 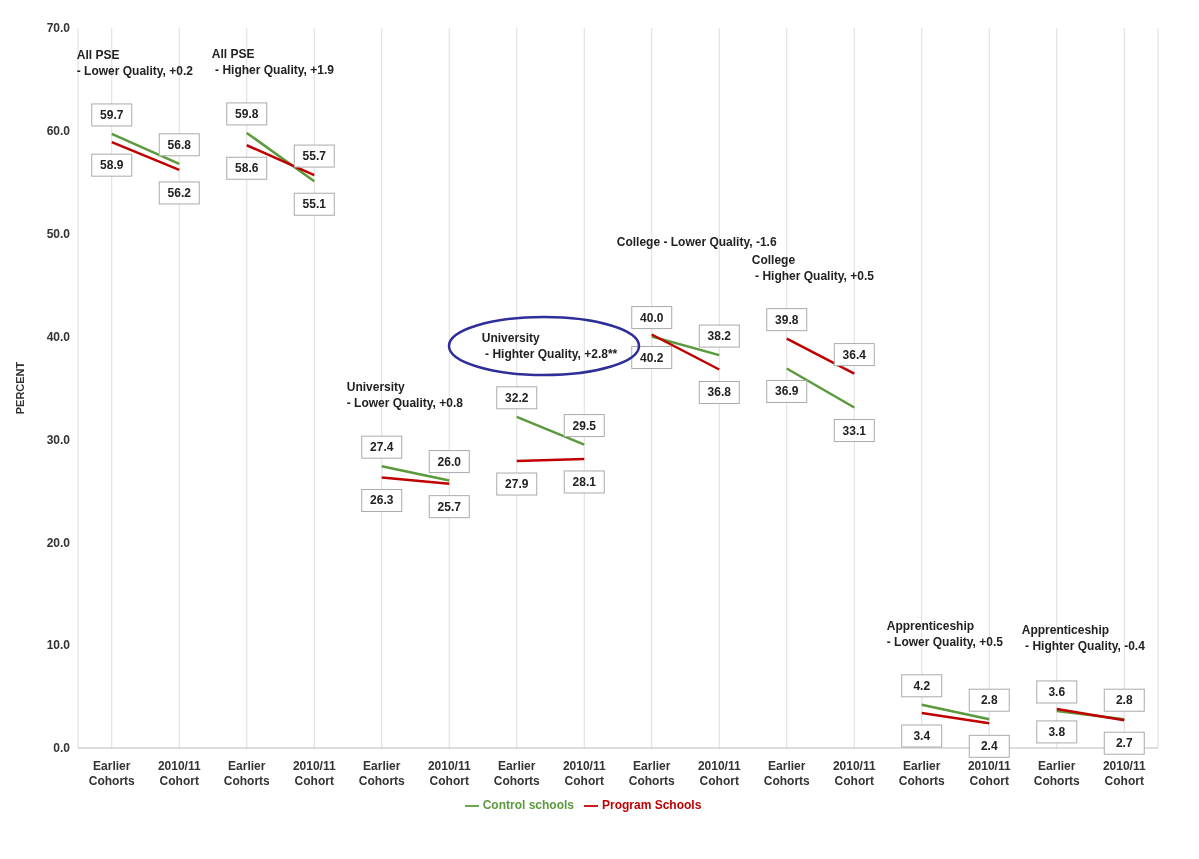 What do you see at coordinates (58, 439) in the screenshot?
I see `y-tick-label: 30.0` at bounding box center [58, 439].